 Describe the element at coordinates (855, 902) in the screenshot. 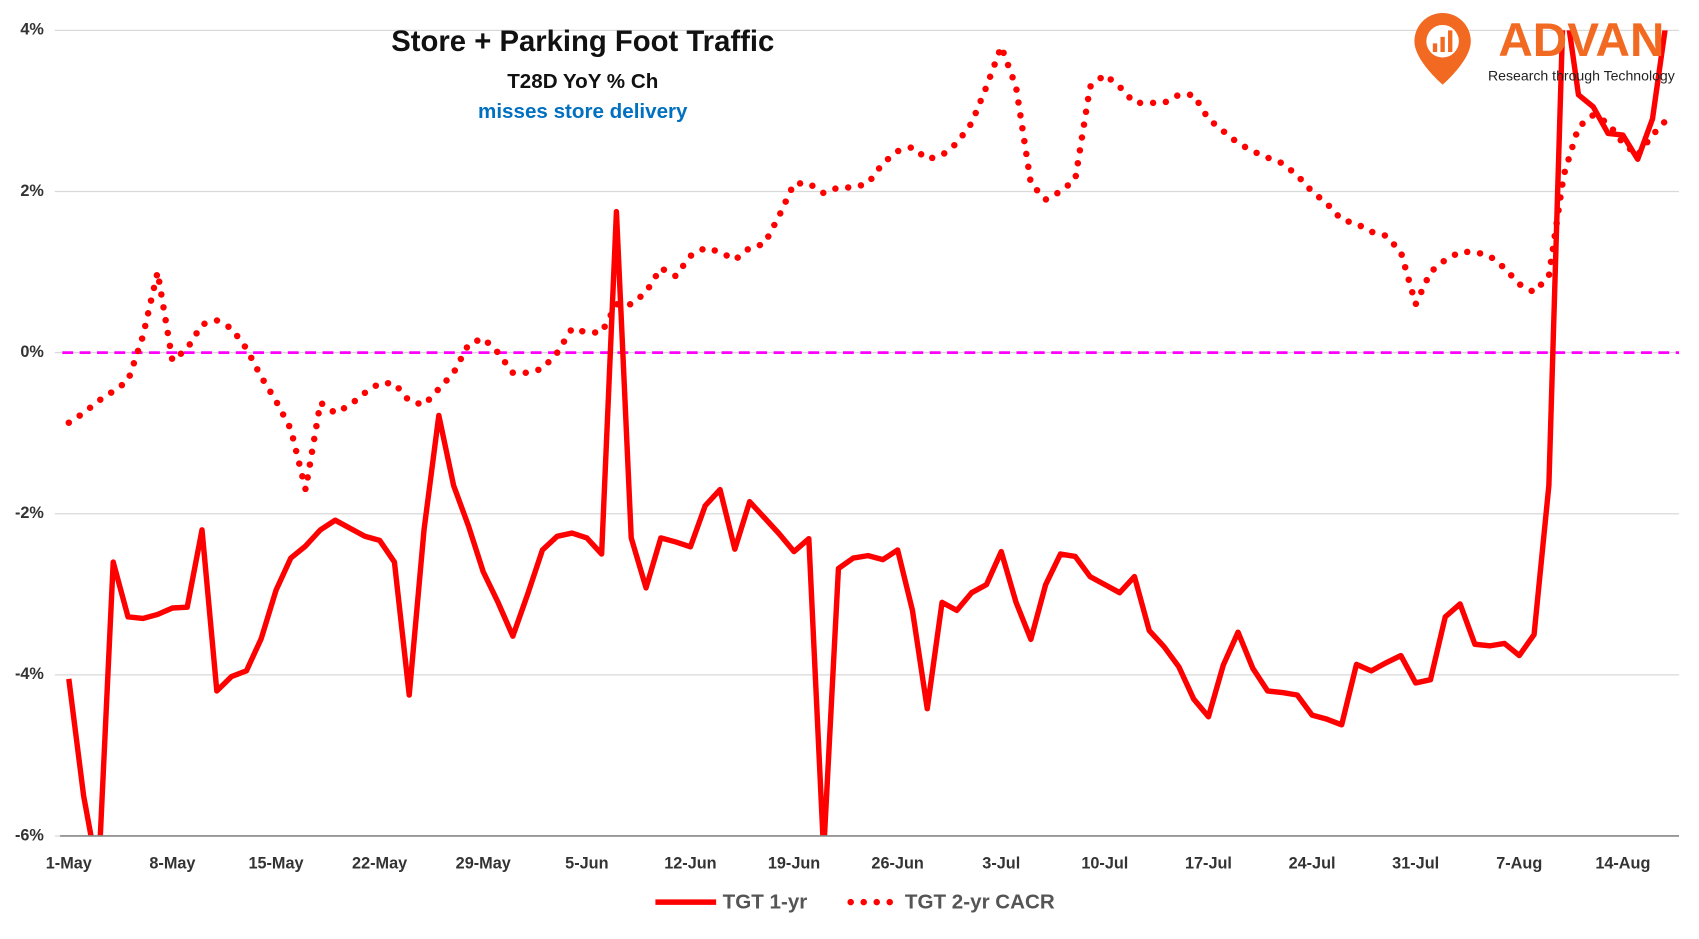

I see `legend: TGT 1-yr TGT 2-yr CACR` at that location.